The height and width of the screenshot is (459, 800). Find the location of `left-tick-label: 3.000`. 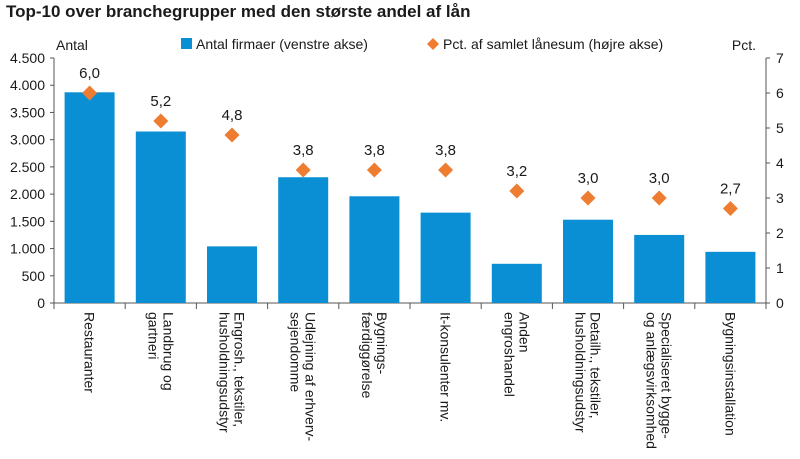

left-tick-label: 3.000 is located at coordinates (27, 140).